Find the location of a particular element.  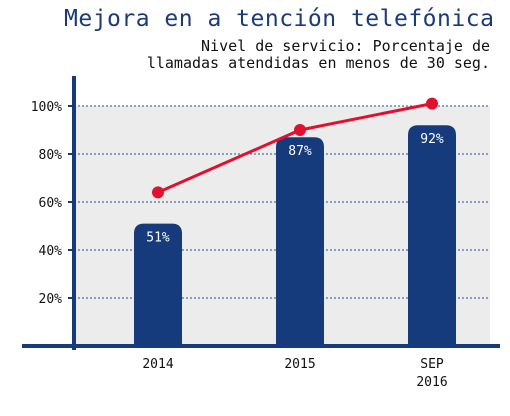

x-tick-label: SEP is located at coordinates (432, 364).